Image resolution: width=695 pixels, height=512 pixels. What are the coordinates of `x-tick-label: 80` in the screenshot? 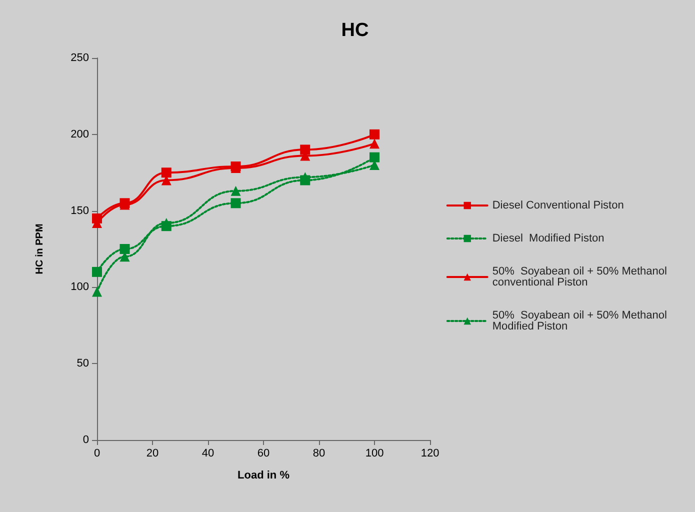 It's located at (319, 454).